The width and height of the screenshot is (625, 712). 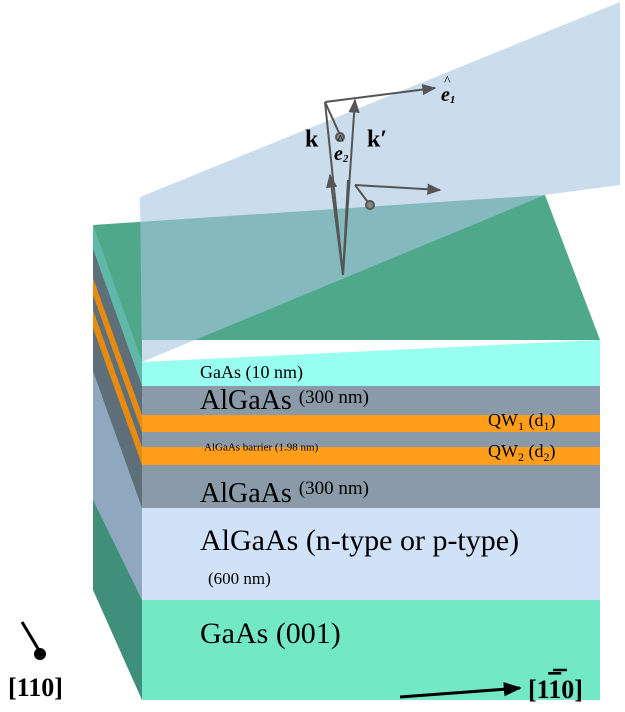 What do you see at coordinates (345, 159) in the screenshot?
I see `e2-sub: 2` at bounding box center [345, 159].